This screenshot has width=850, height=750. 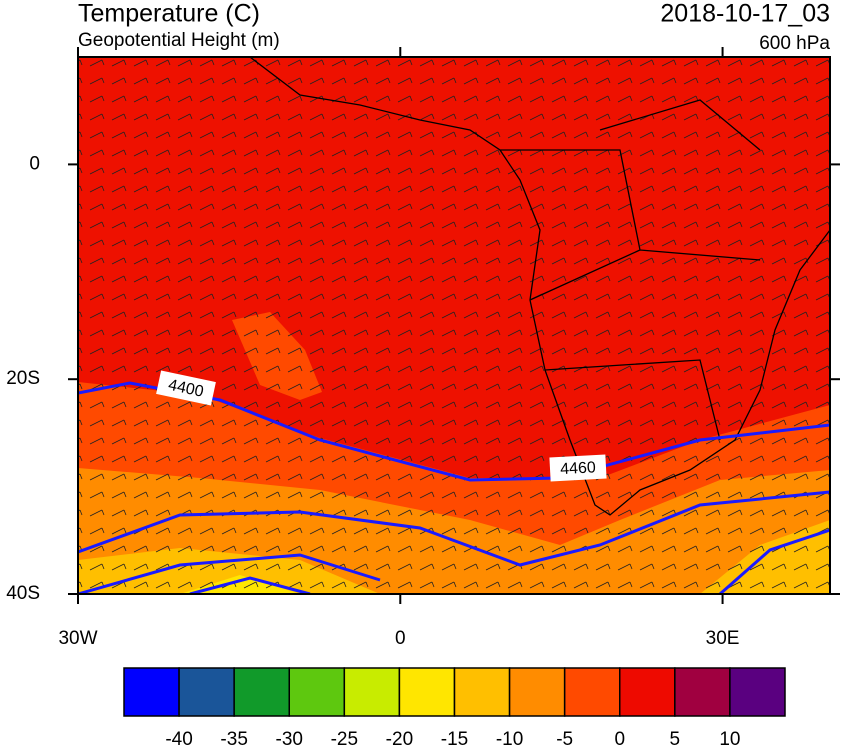 I want to click on colorbar-label: -5, so click(x=564, y=739).